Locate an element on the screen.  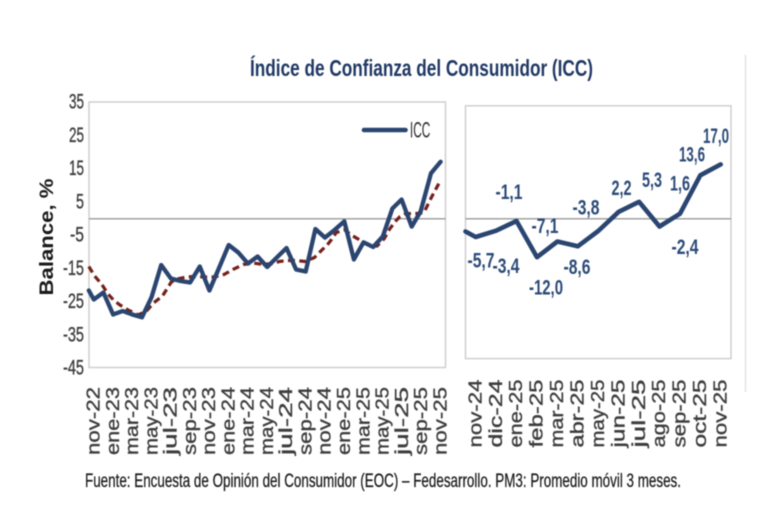
svg-text: feb-25 is located at coordinates (536, 414).